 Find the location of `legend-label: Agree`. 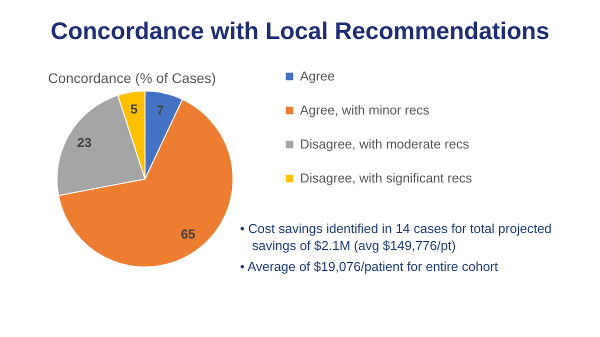

legend-label: Agree is located at coordinates (317, 76).